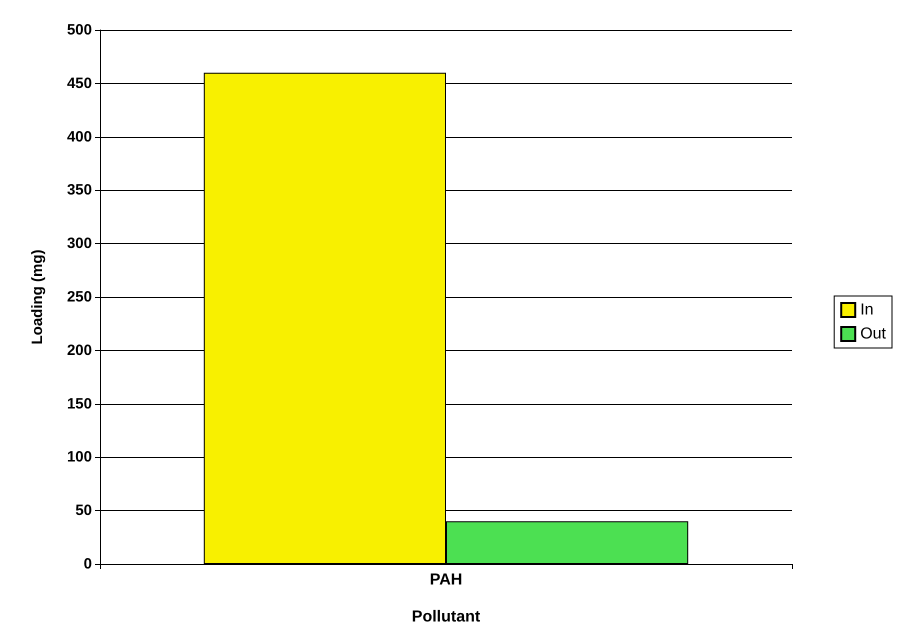 This screenshot has height=644, width=912. What do you see at coordinates (79, 297) in the screenshot?
I see `y-tick-label: 250` at bounding box center [79, 297].